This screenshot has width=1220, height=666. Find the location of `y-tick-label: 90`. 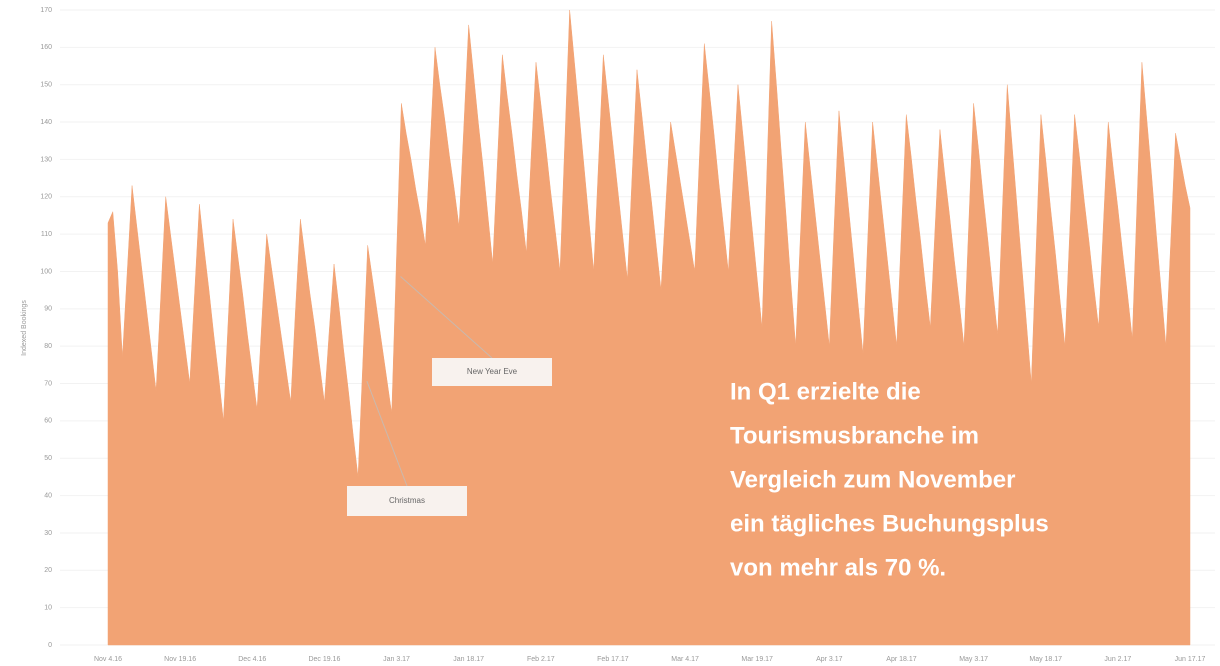

y-tick-label: 90 is located at coordinates (48, 309).